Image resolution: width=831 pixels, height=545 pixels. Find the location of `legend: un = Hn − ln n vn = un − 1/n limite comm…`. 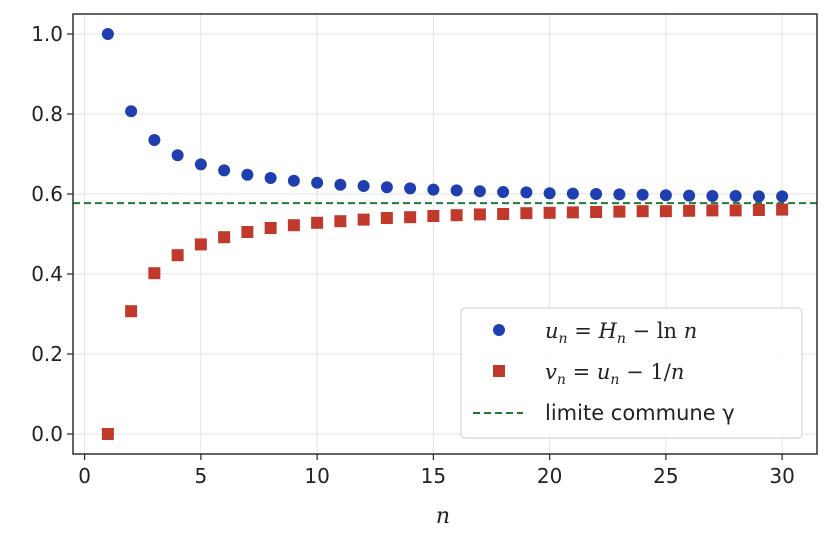

legend: un = Hn − ln n vn = un − 1/n limite comm… is located at coordinates (631, 373).